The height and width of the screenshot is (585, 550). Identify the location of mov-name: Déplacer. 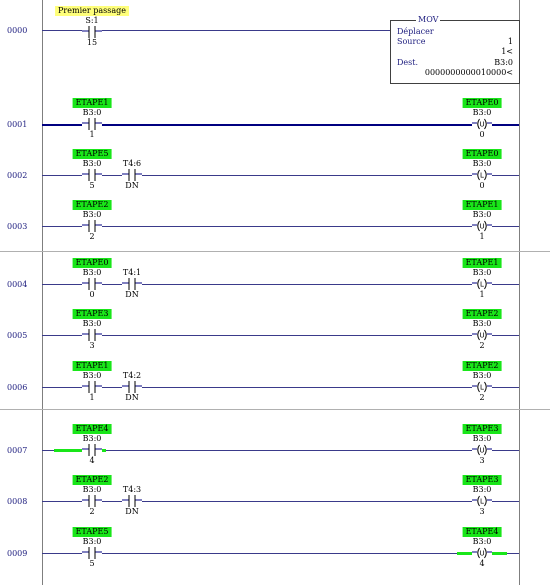
(415, 31).